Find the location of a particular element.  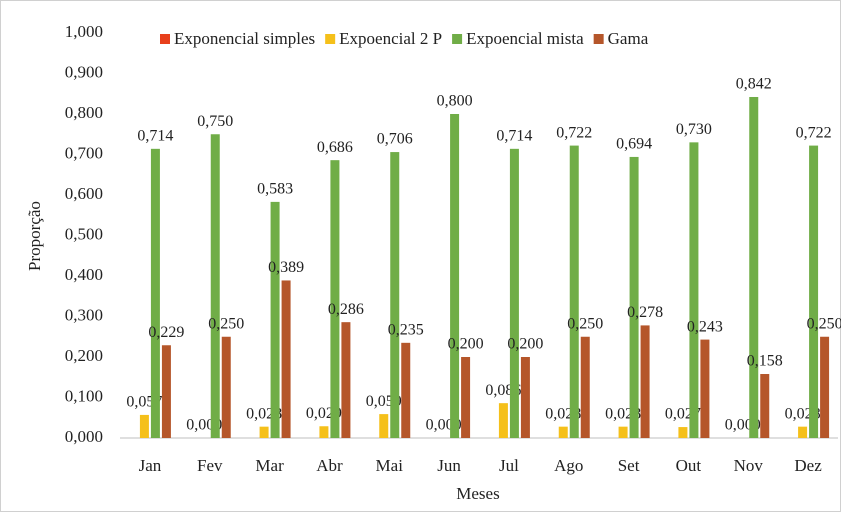

x-tick-label: Mar is located at coordinates (269, 465).